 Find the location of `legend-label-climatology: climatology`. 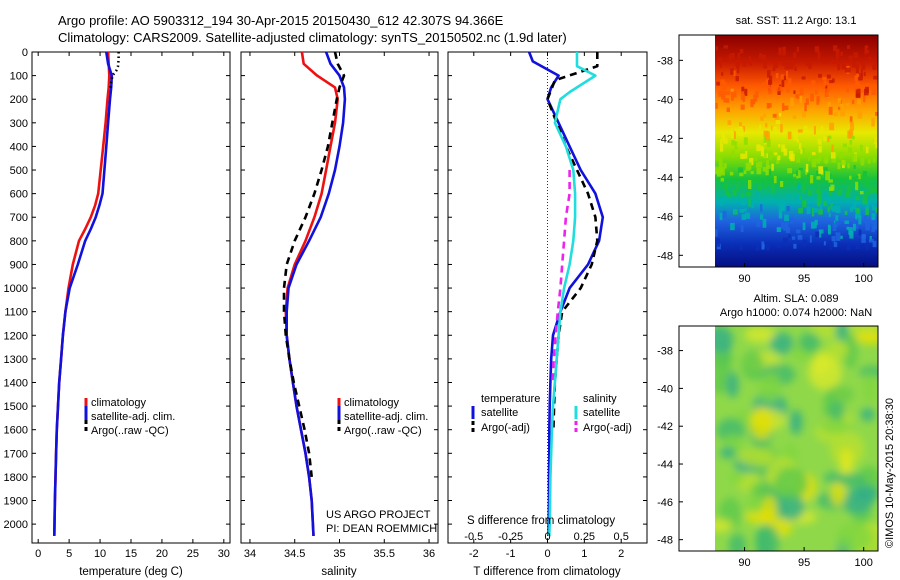

legend-label-climatology: climatology is located at coordinates (372, 403).